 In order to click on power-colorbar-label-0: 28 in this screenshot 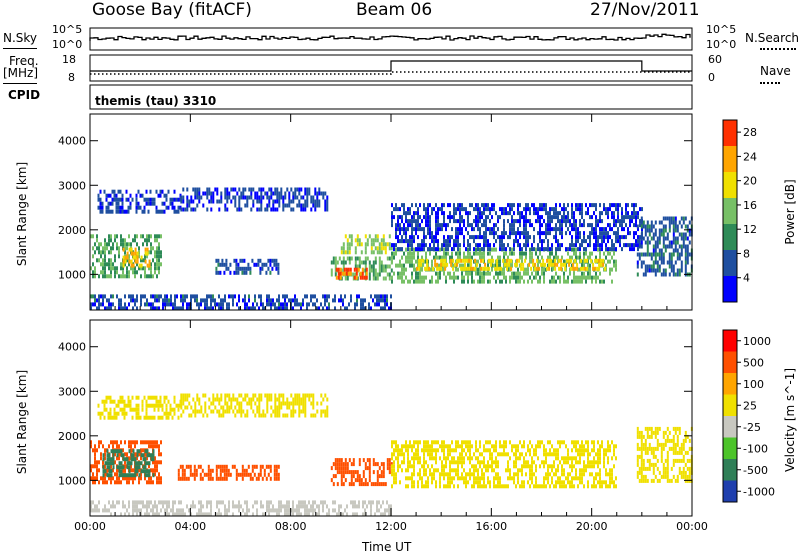, I will do `click(750, 132)`.